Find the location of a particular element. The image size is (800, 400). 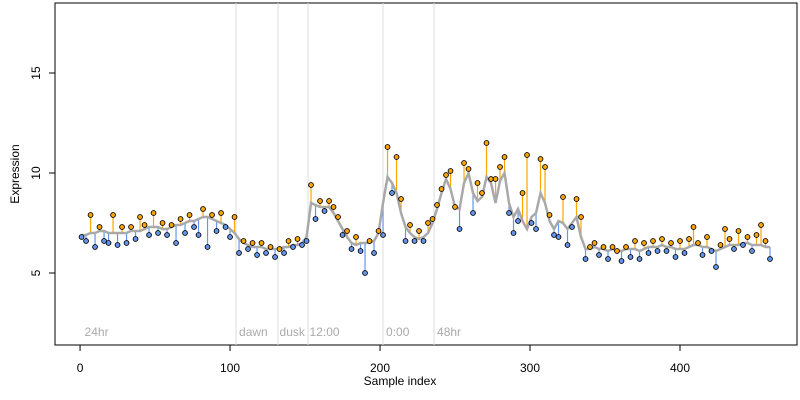

annotation: dusk is located at coordinates (293, 332).